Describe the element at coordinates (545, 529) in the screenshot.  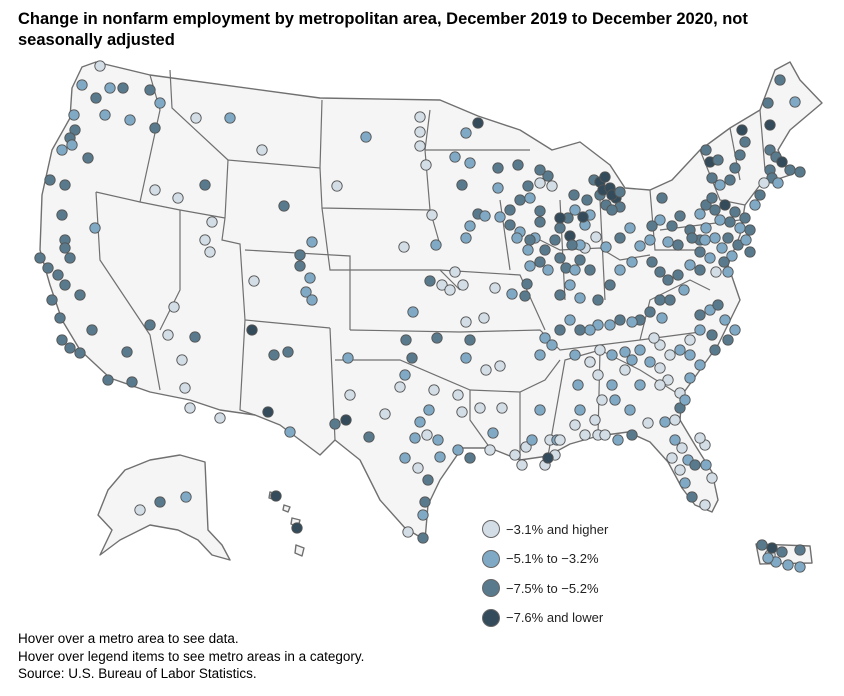
I see `legend-item-higher: −3.1% and higher` at that location.